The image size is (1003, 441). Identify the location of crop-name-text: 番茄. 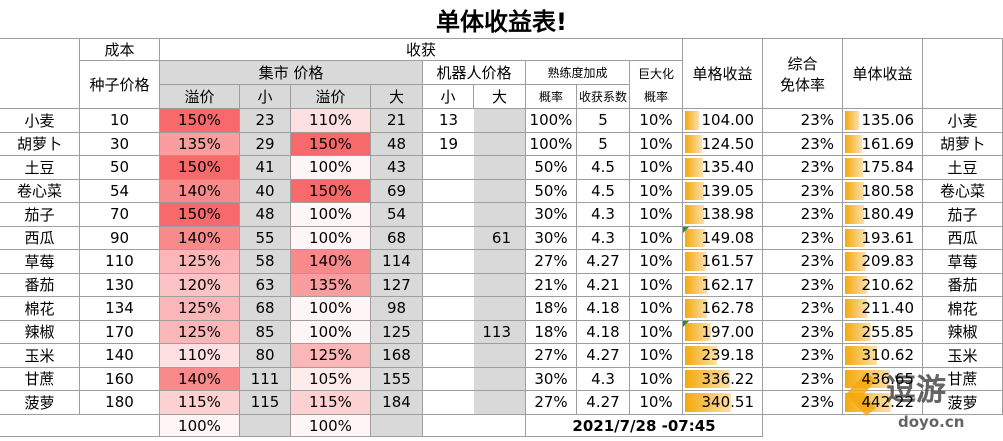
(39, 285).